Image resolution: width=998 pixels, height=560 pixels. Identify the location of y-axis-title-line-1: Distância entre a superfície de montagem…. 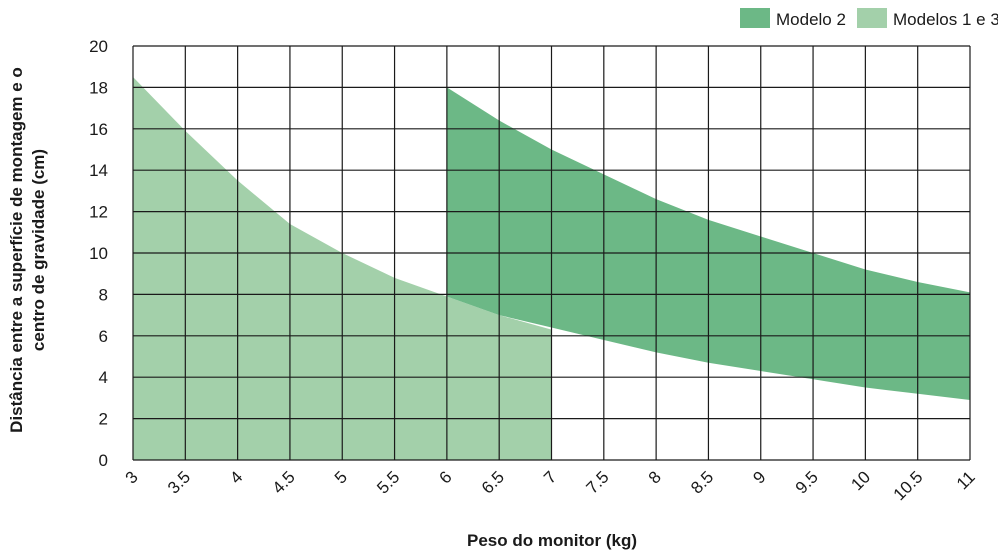
(16, 250).